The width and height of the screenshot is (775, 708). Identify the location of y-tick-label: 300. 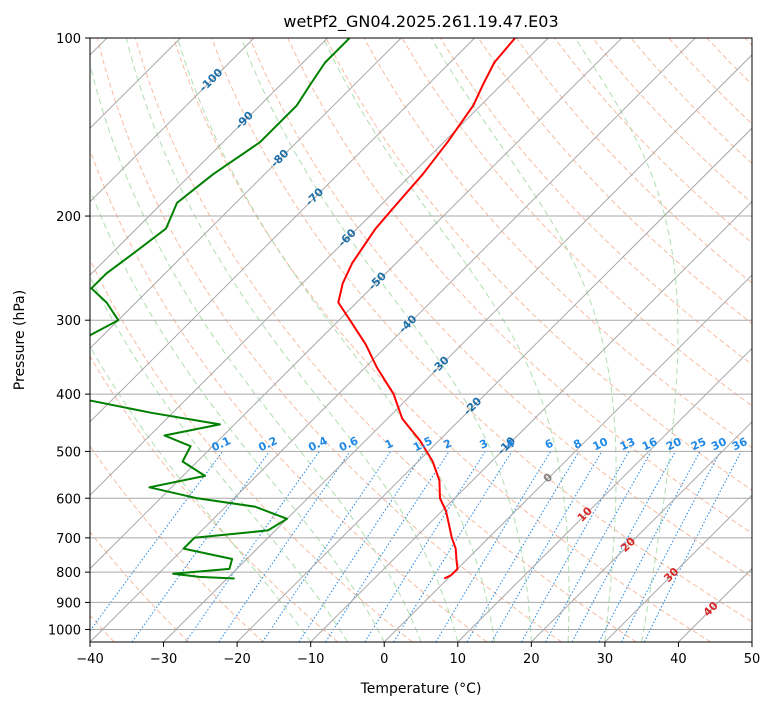
(68, 321).